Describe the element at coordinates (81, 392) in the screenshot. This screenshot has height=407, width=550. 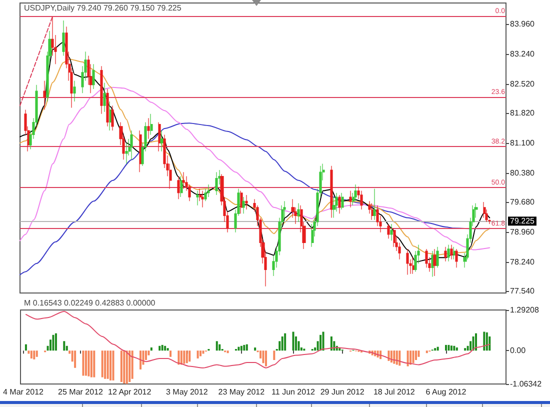
I see `x-tick-label: 25 Mar 2012` at that location.